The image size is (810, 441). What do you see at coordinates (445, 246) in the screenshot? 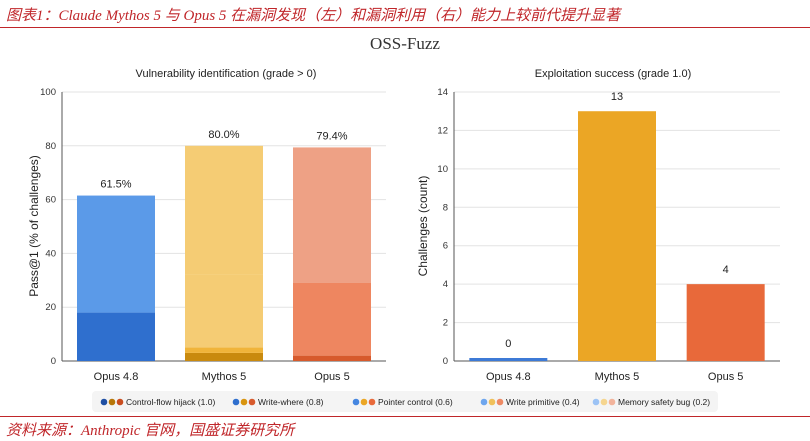
I see `right-y-tick-label: 6` at bounding box center [445, 246].